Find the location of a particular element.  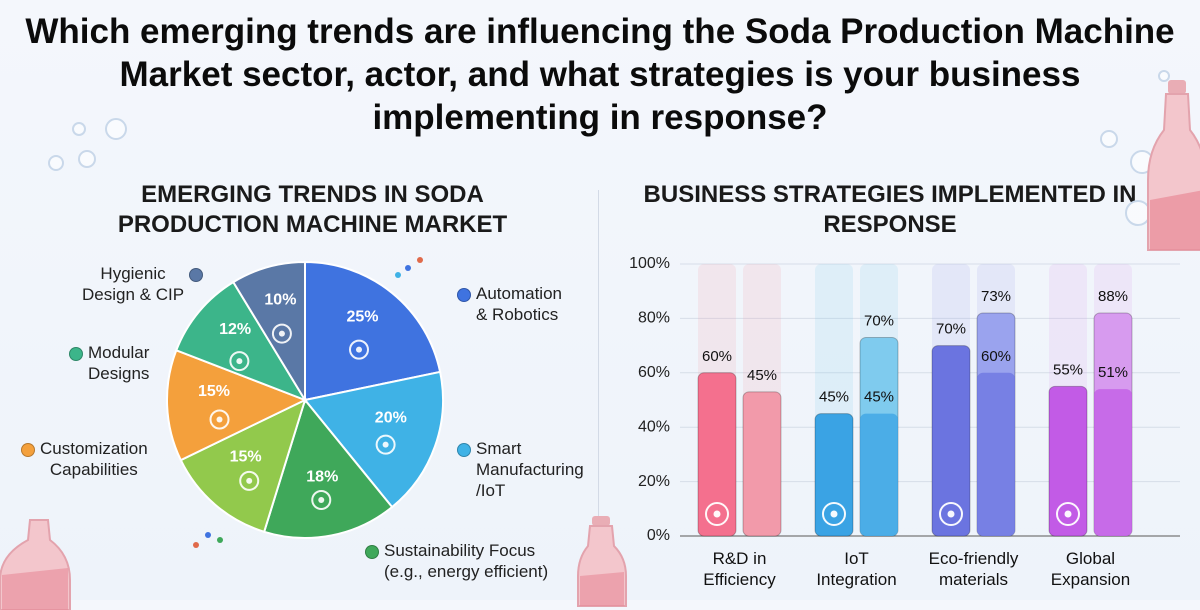

y-tick-label: 0% is located at coordinates (658, 535).